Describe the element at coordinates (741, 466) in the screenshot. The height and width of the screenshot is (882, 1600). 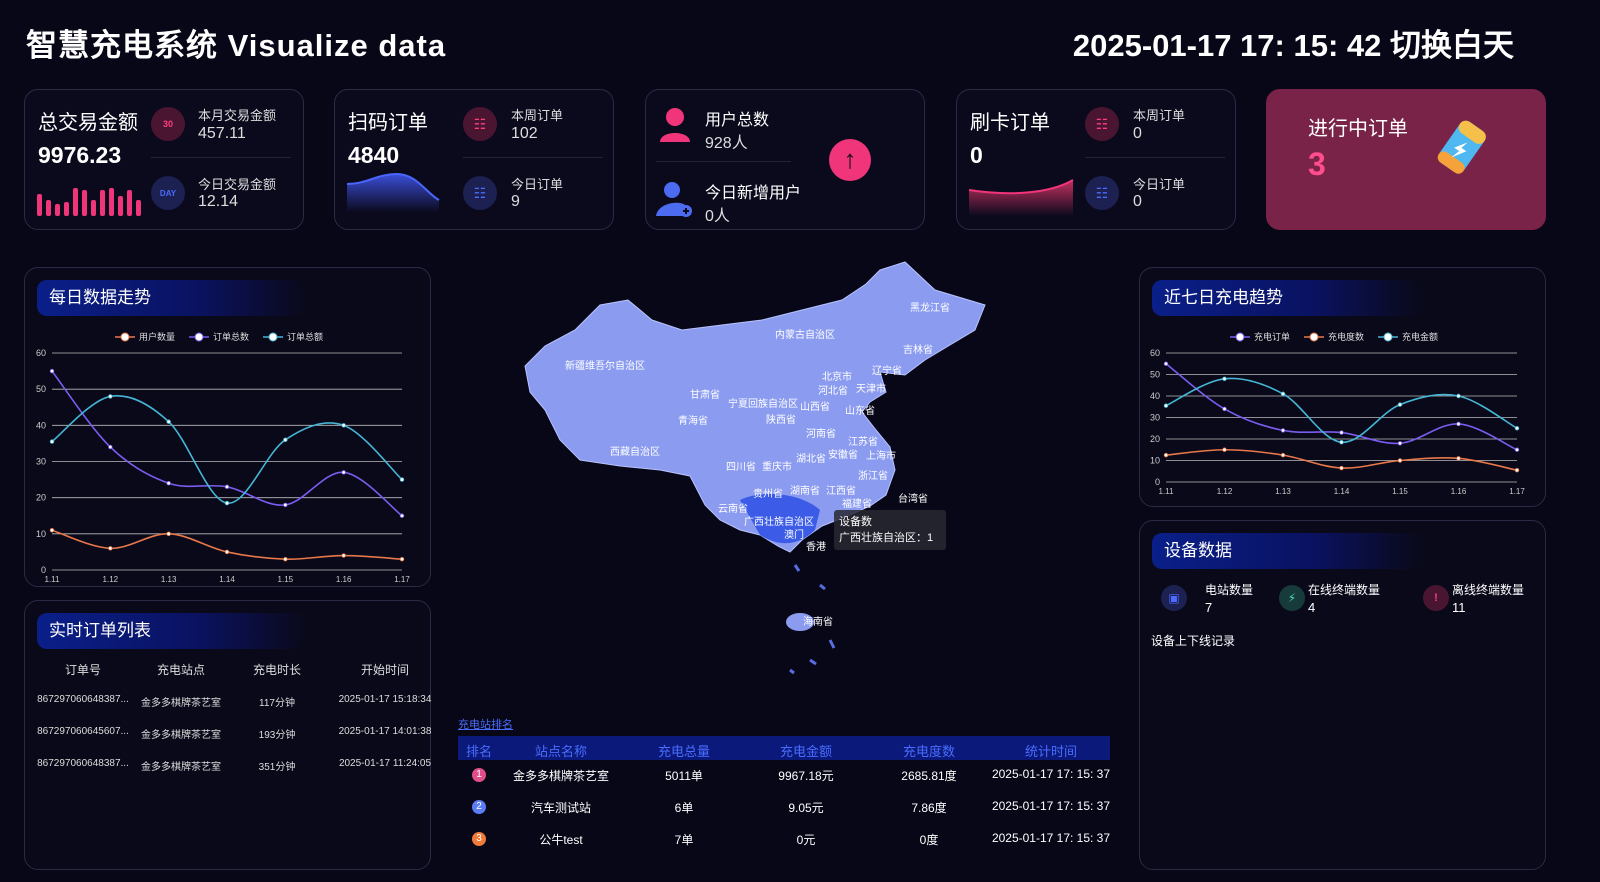
I see `province-label: 四川省` at that location.